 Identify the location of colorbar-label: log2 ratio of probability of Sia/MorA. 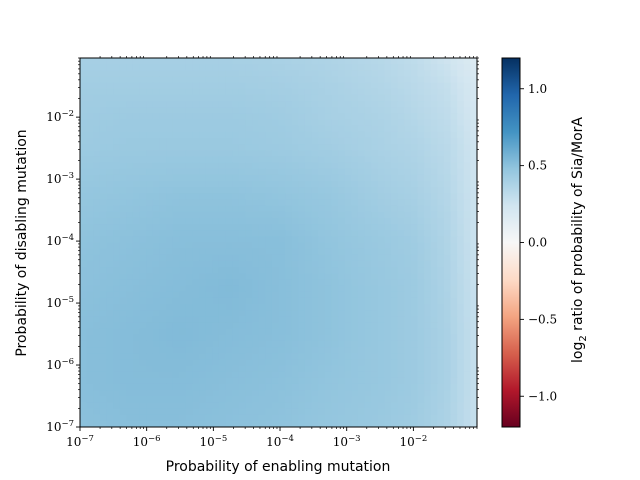
(579, 240).